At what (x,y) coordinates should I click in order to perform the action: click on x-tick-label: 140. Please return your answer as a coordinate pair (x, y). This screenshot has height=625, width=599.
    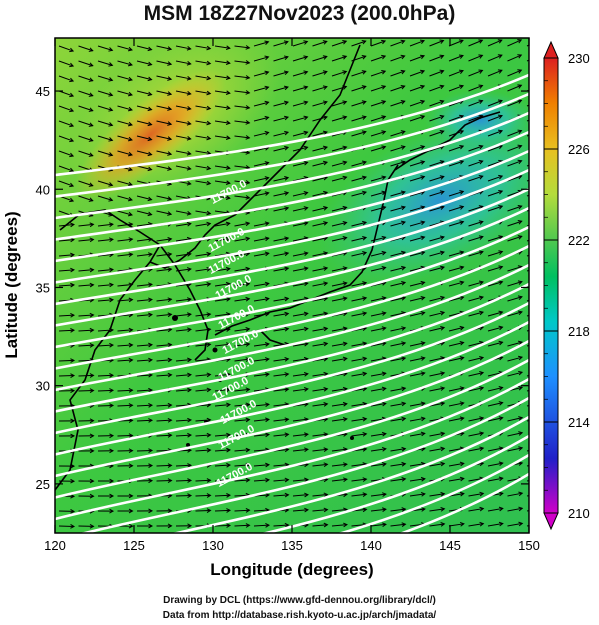
    Looking at the image, I should click on (371, 545).